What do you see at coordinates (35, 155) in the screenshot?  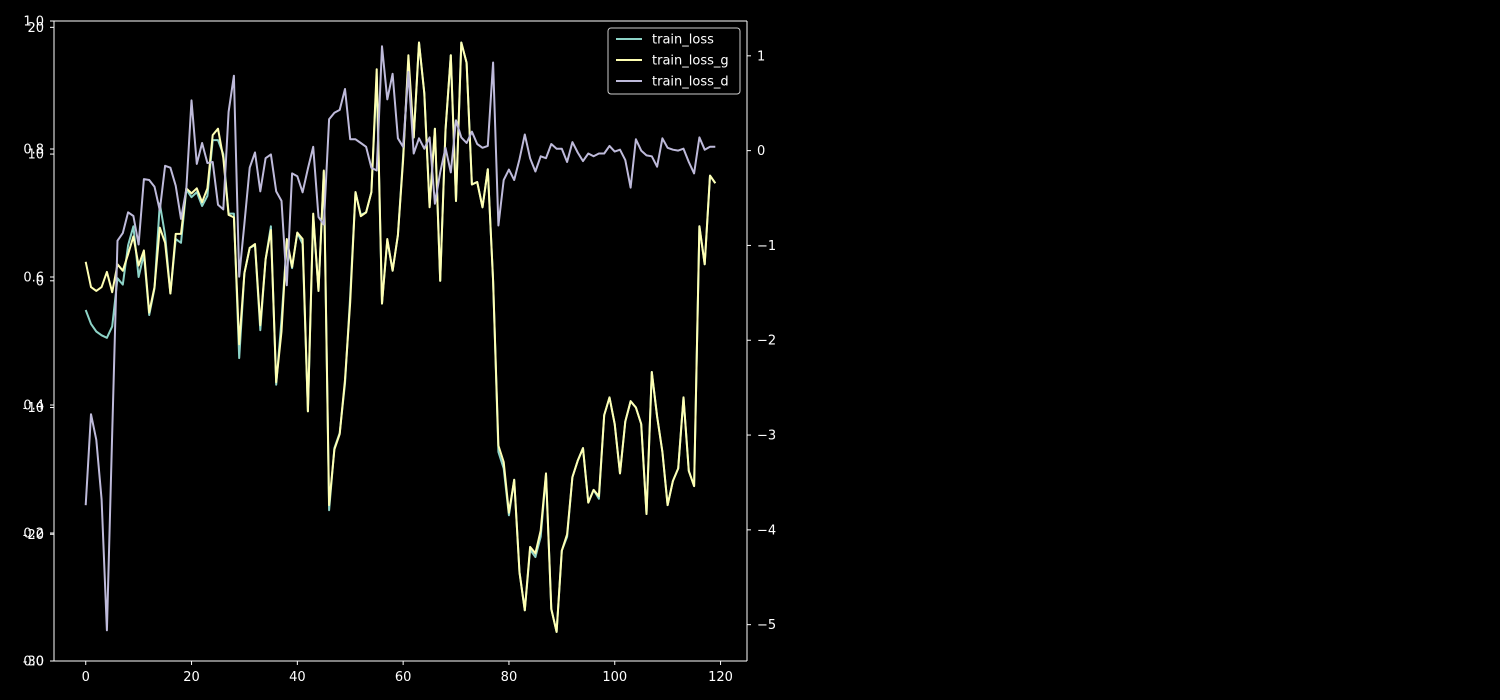 I see `y-tick-label-left: 10` at bounding box center [35, 155].